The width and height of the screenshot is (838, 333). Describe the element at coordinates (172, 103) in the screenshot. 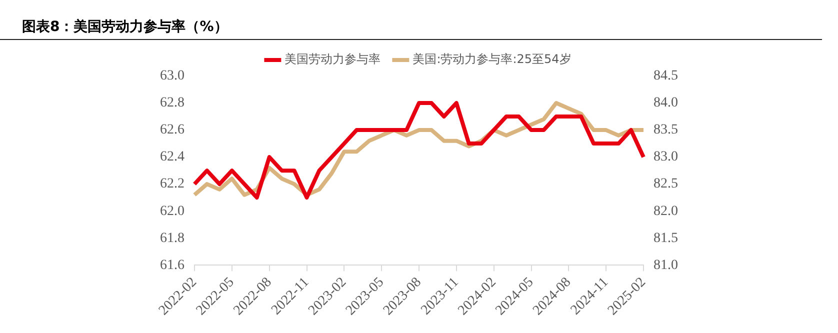

I see `y-tick-label: 62.8` at that location.